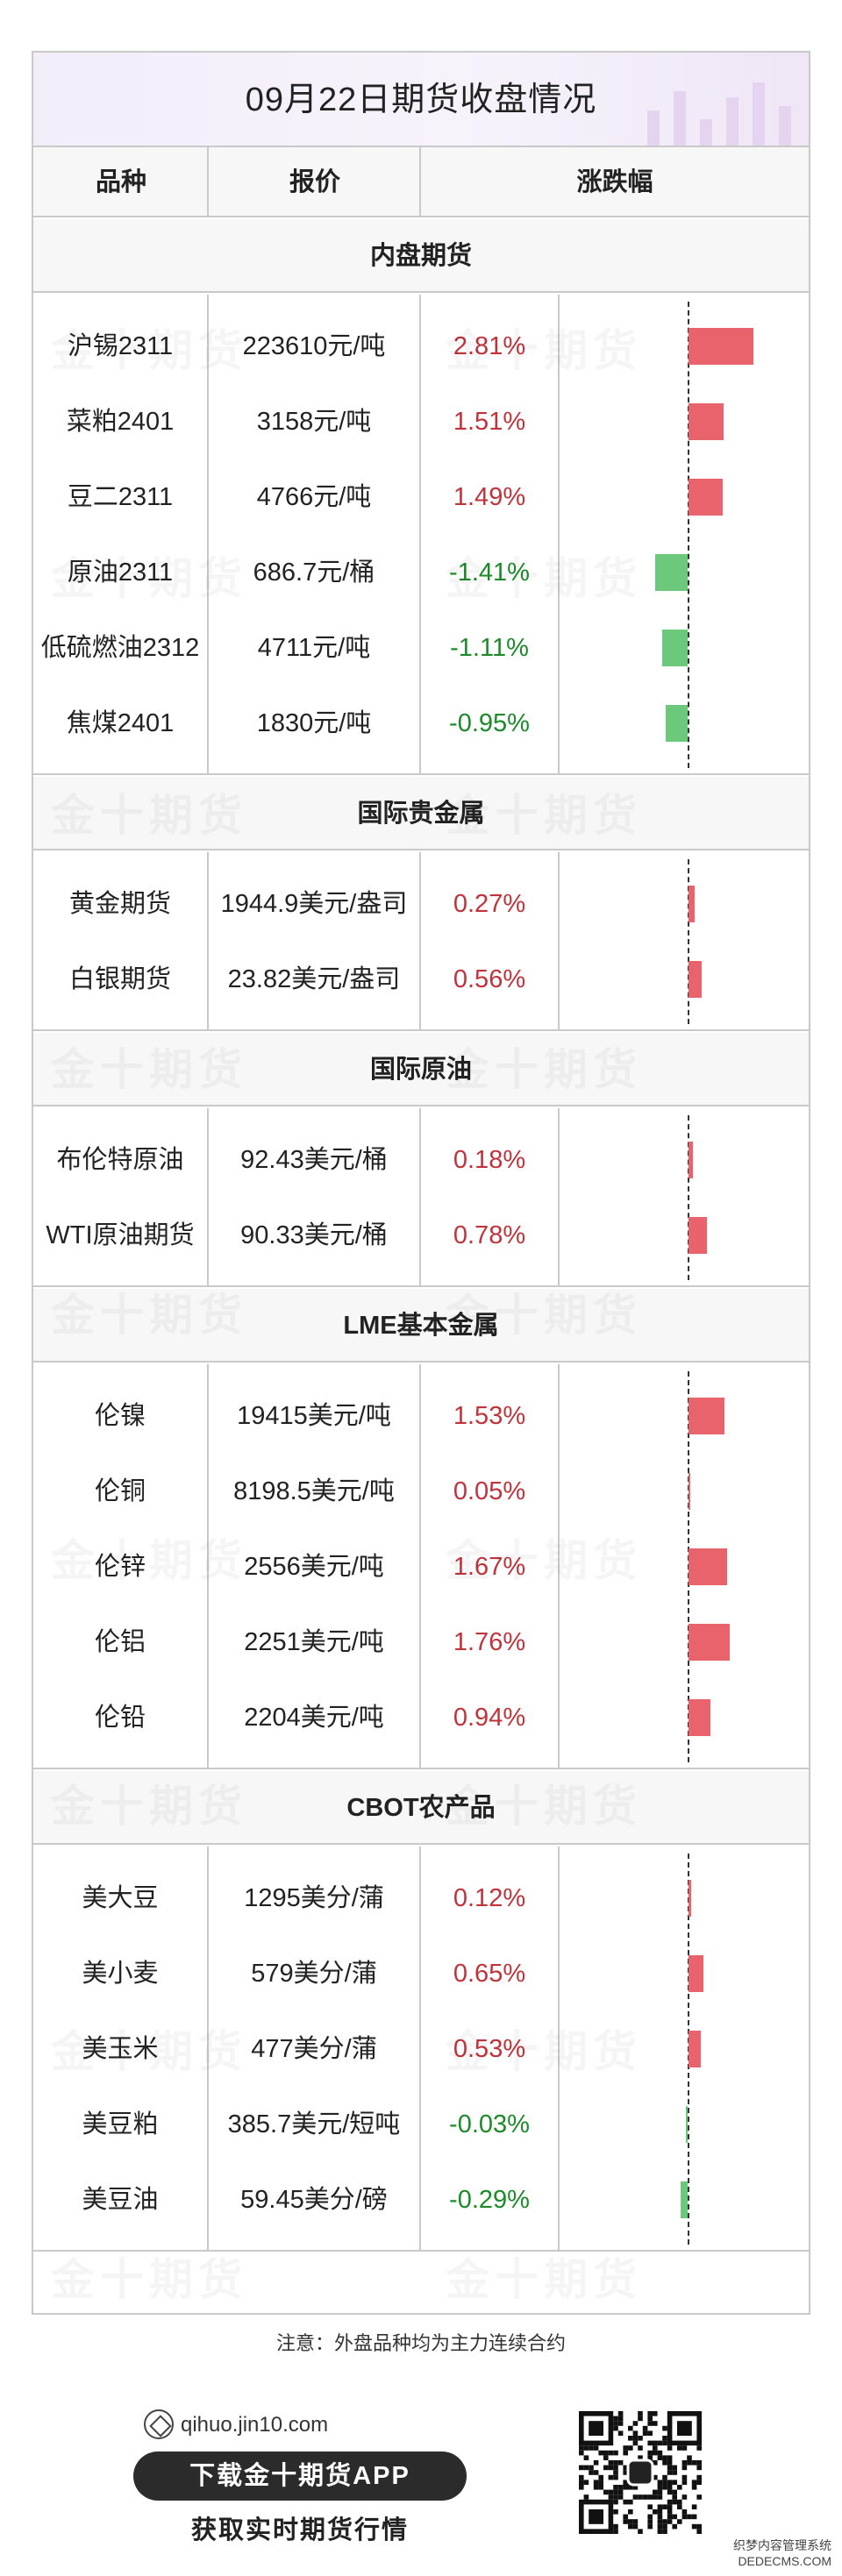  I want to click on row-change: 0.53%, so click(489, 2049).